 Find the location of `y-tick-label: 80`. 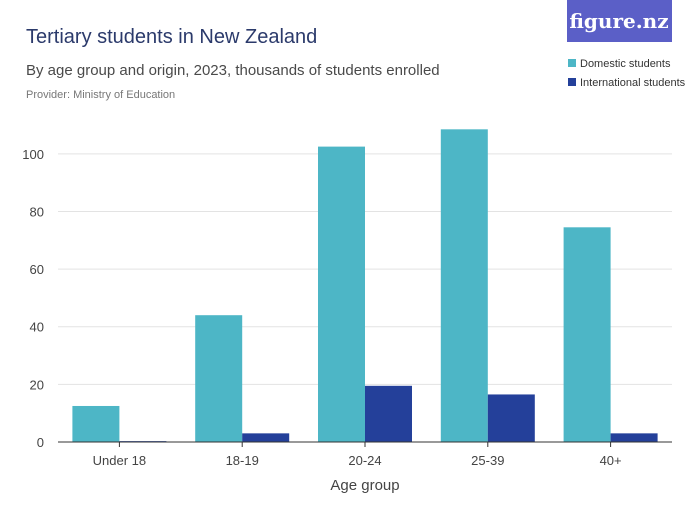

y-tick-label: 80 is located at coordinates (37, 211).